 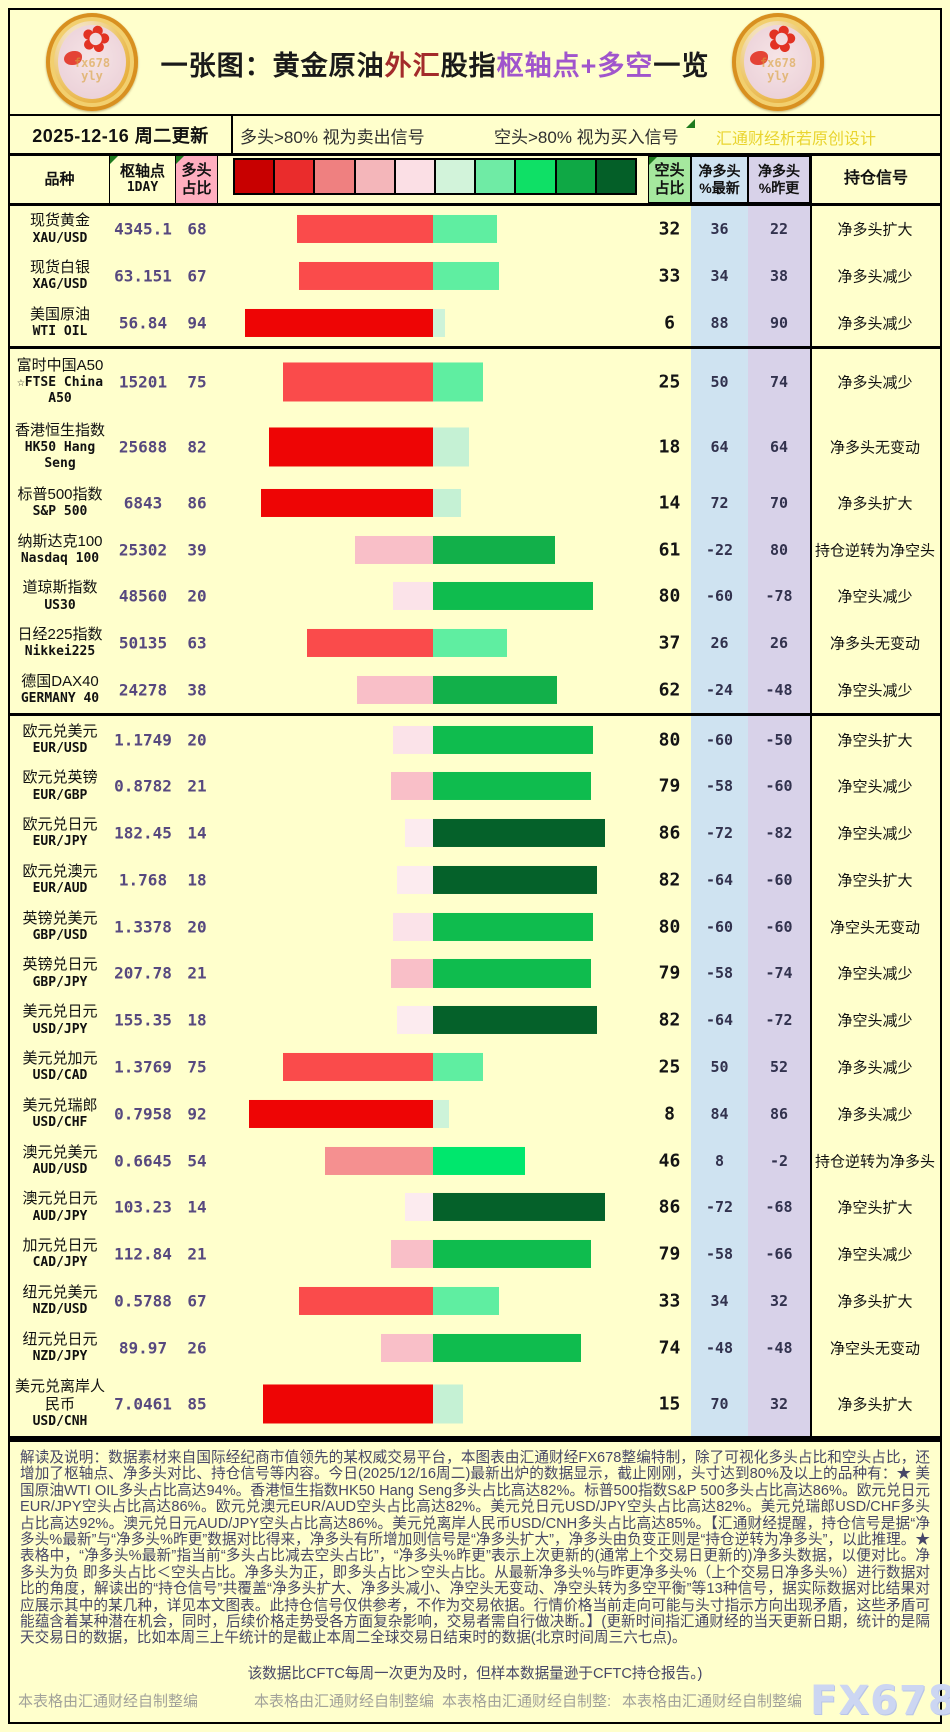 What do you see at coordinates (60, 448) in the screenshot?
I see `product-code: HK50 Hang` at bounding box center [60, 448].